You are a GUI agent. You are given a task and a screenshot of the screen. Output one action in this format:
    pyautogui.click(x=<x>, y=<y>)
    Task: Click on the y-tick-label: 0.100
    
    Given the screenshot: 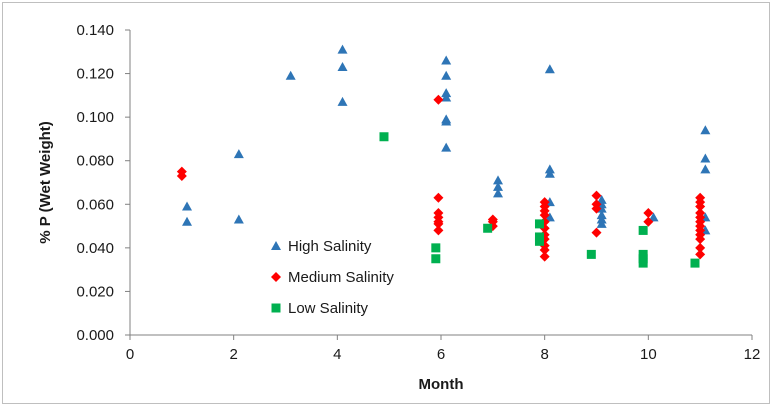 What is the action you would take?
    pyautogui.click(x=95, y=117)
    